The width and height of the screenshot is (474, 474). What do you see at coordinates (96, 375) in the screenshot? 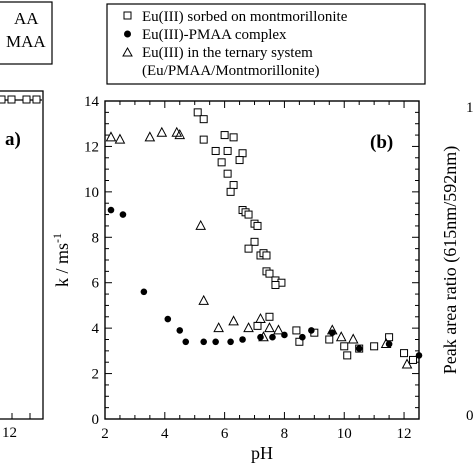
I see `y-tick-label: 2` at bounding box center [96, 375].